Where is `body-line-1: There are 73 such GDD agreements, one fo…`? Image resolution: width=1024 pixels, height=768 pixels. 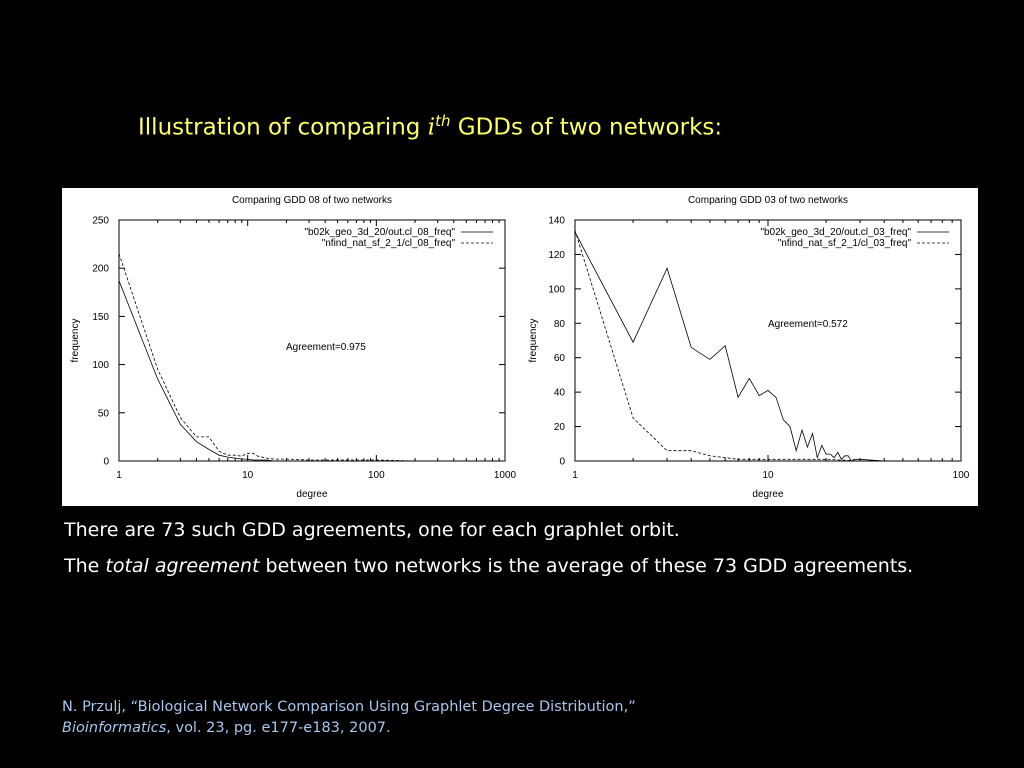
body-line-1: There are 73 such GDD agreements, one fo… is located at coordinates (372, 530).